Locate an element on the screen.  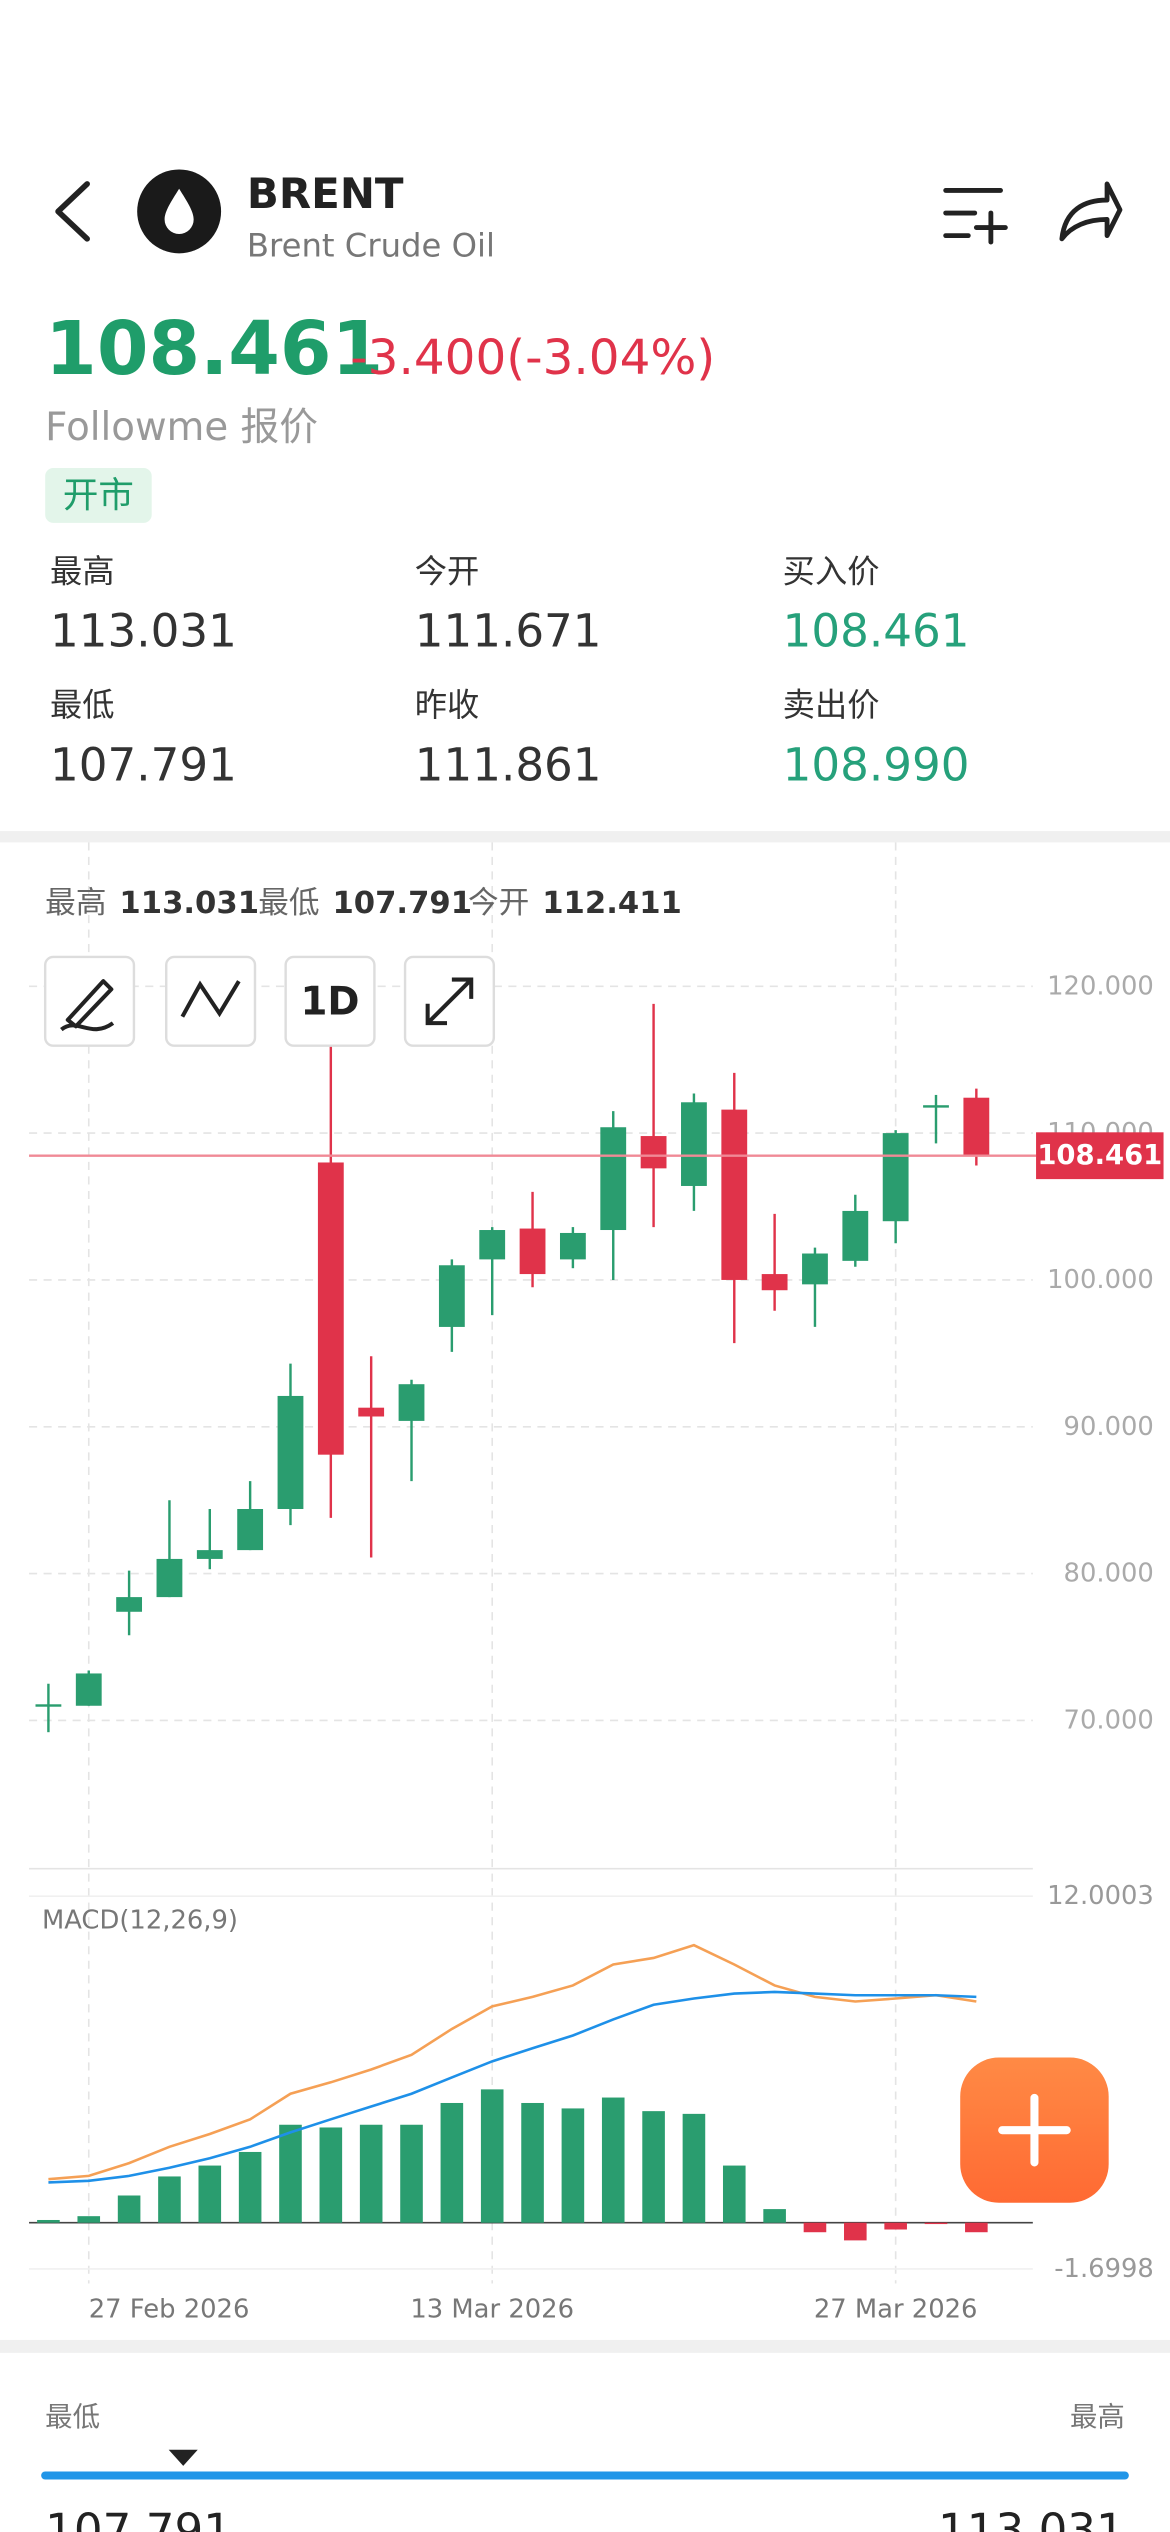
share-button is located at coordinates (1091, 211).